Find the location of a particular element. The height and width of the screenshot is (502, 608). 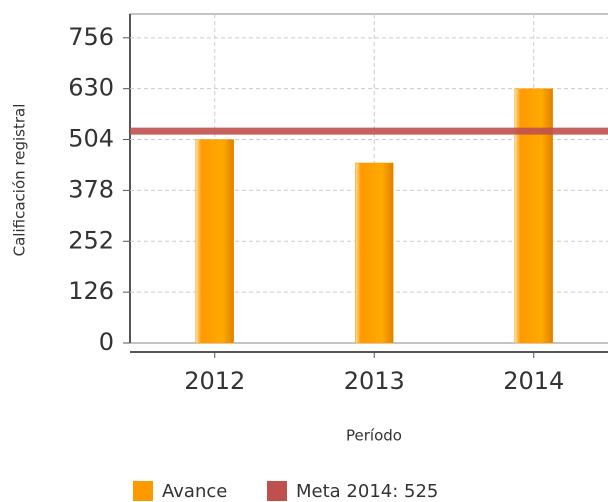

y-tick-label: 252 is located at coordinates (91, 240).